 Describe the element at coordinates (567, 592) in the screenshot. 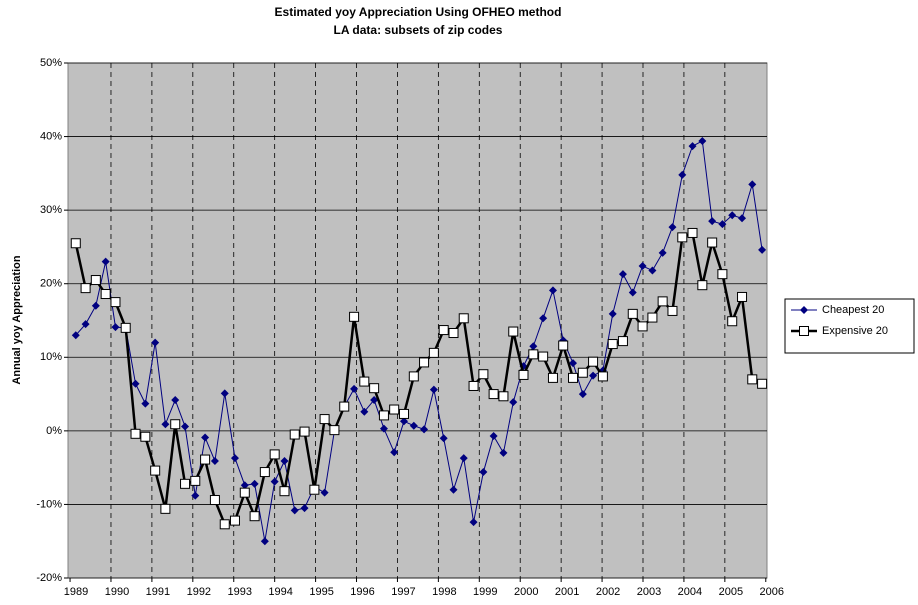

I see `x-tick-label: 2001` at that location.